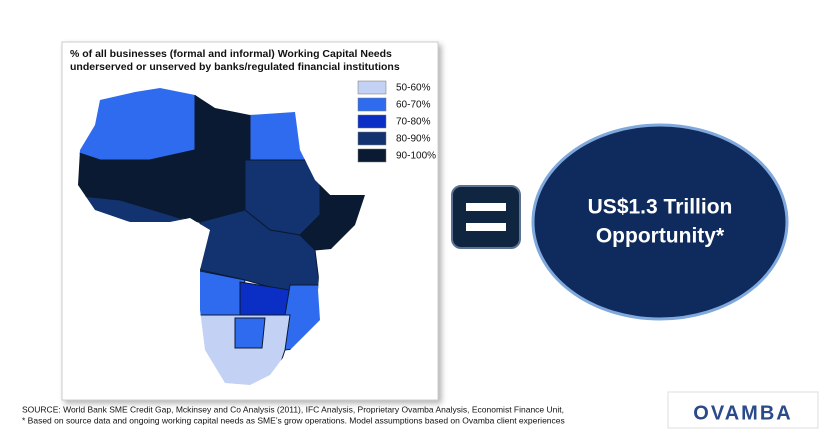 The image size is (840, 447). Describe the element at coordinates (660, 222) in the screenshot. I see `callout-oval` at that location.